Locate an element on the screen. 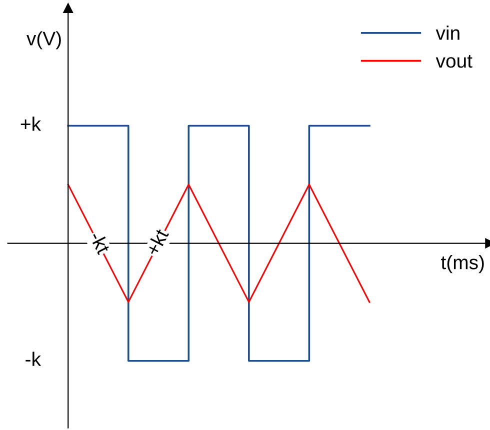  annotation: +kt is located at coordinates (157, 242).